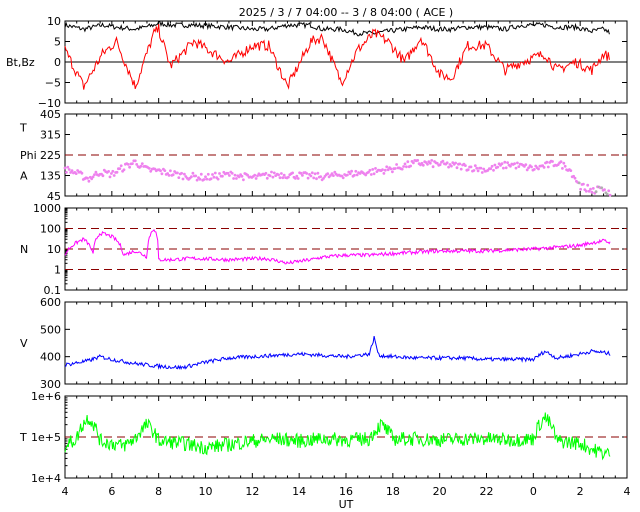 The height and width of the screenshot is (512, 640). Describe the element at coordinates (28, 155) in the screenshot. I see `phi-axis-label: Phi` at that location.